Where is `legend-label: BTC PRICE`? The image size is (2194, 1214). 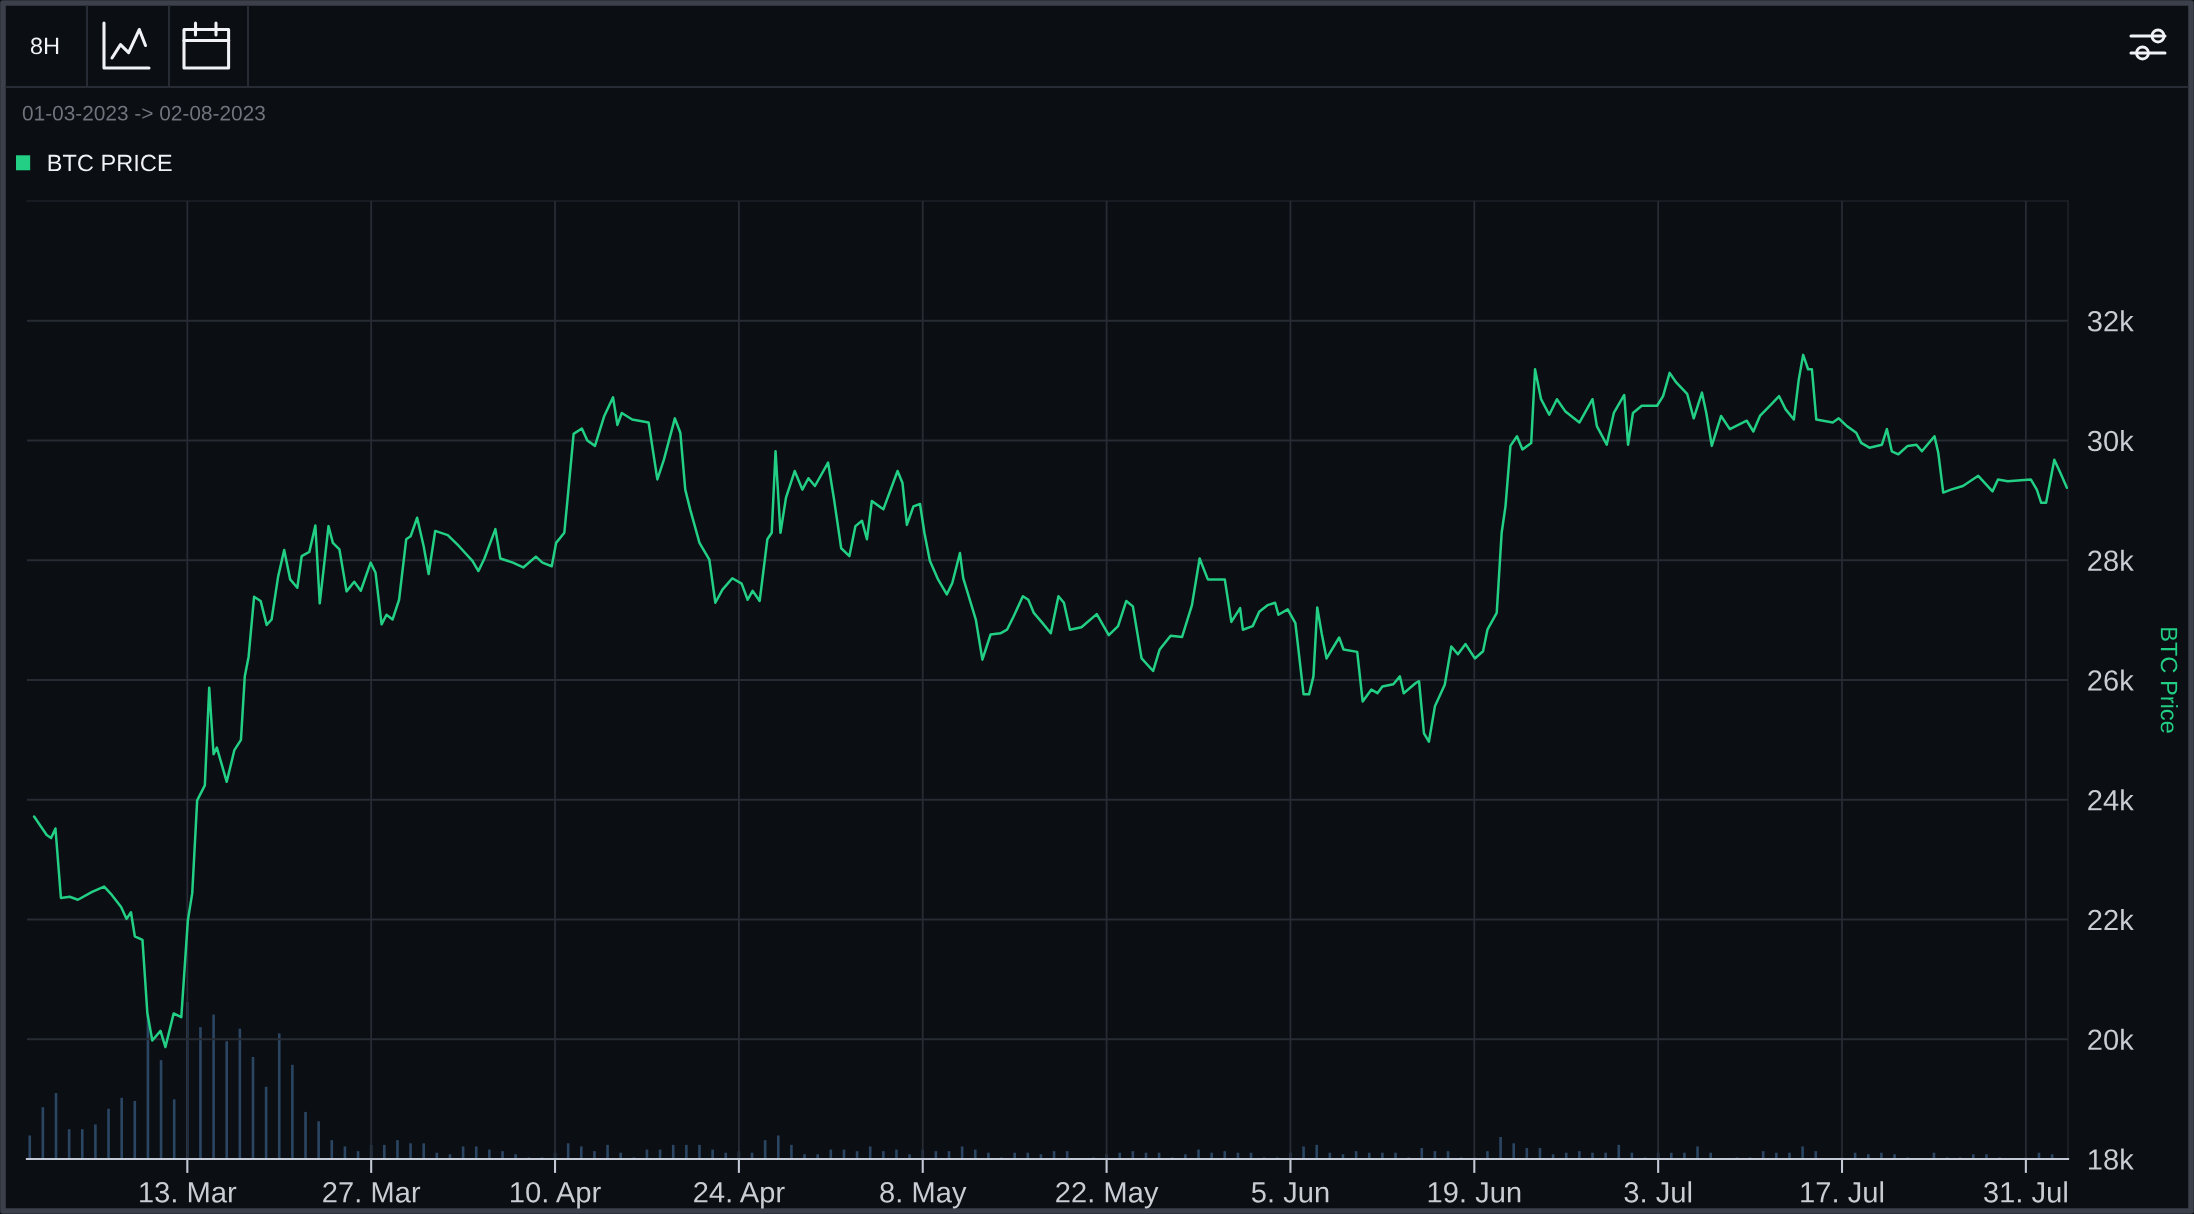 legend-label: BTC PRICE is located at coordinates (110, 163).